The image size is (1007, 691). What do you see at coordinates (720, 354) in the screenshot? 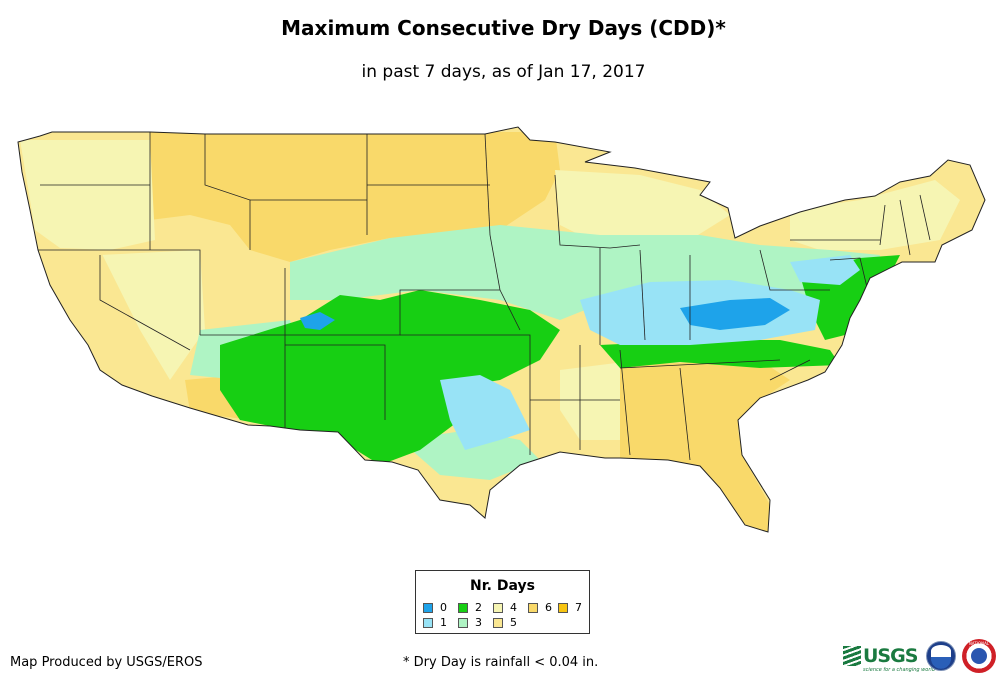
I see `region-2-days-mid-south` at bounding box center [720, 354].